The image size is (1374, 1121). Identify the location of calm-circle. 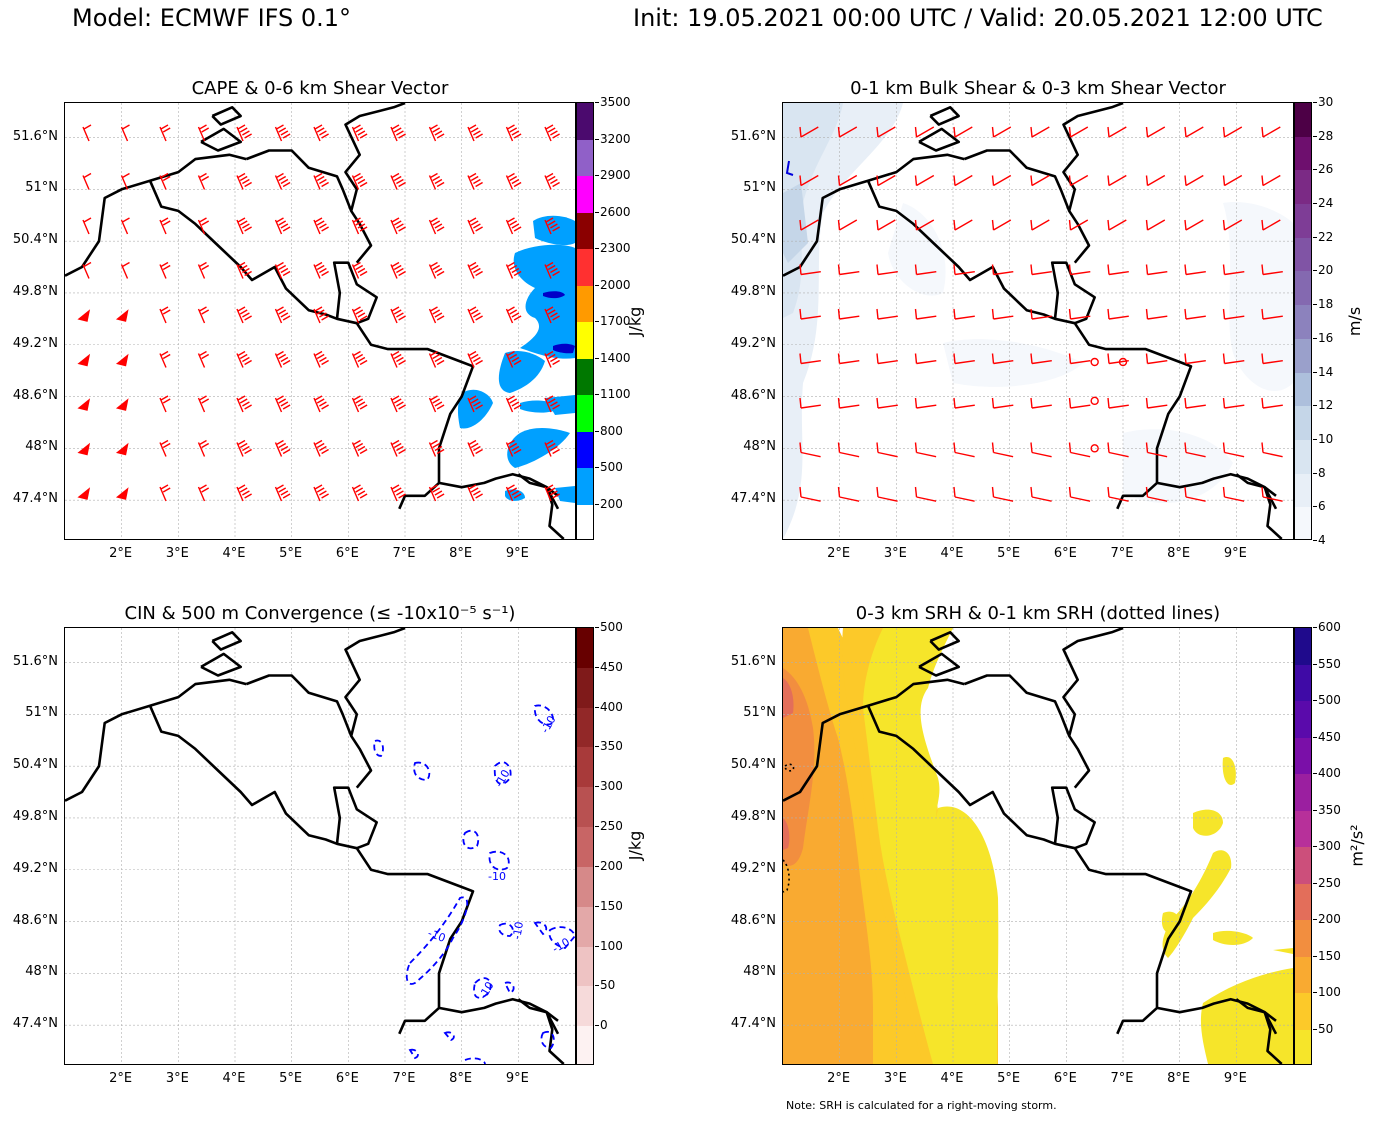
(1123, 362).